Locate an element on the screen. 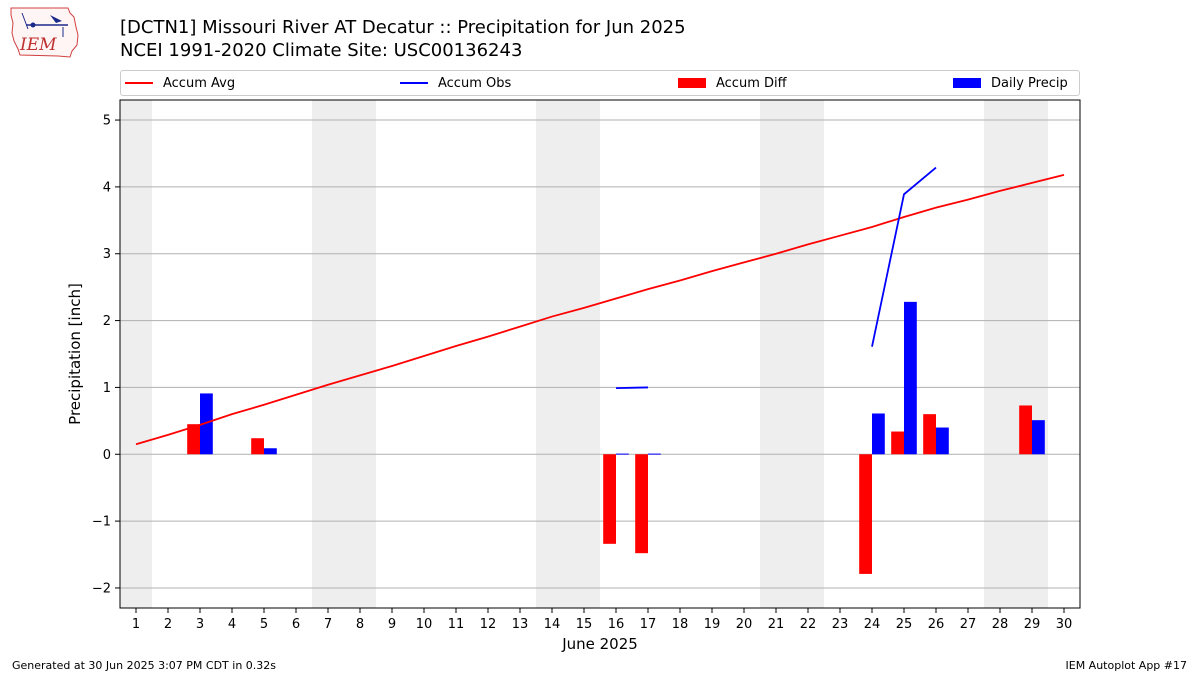  y-tick-label: 1 is located at coordinates (107, 388).